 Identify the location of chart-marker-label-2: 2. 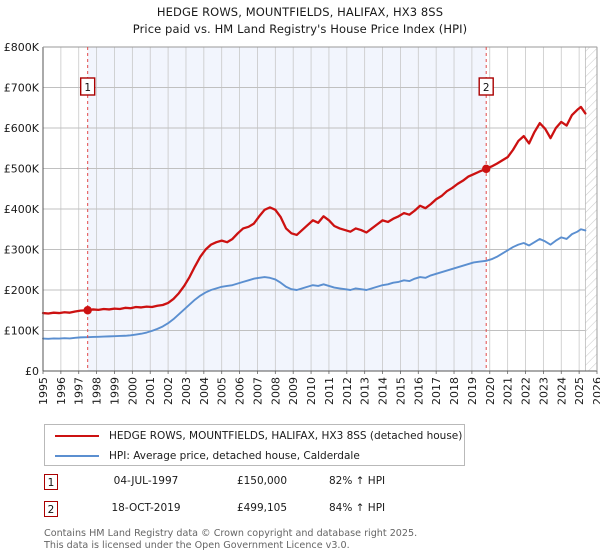
(486, 88).